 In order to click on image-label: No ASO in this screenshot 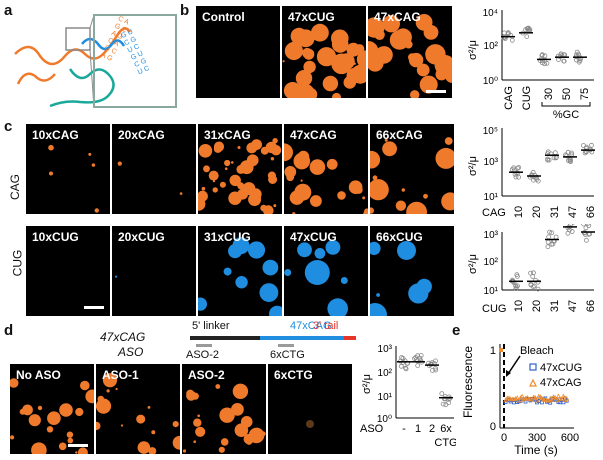, I will do `click(38, 375)`.